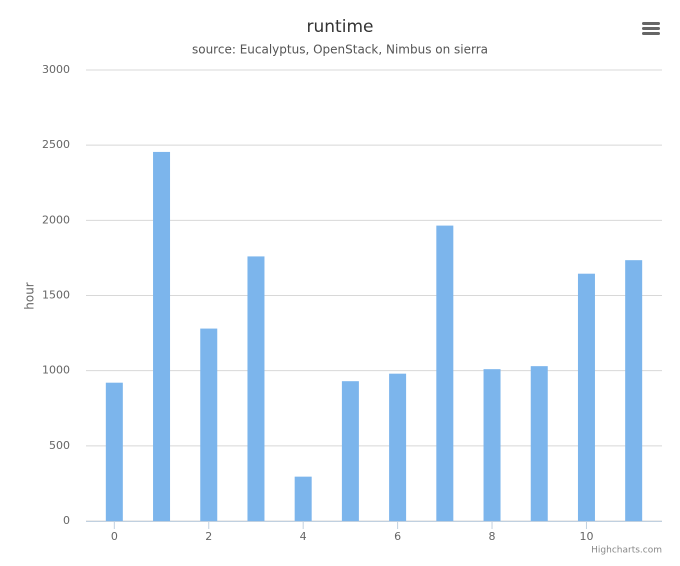 Image resolution: width=680 pixels, height=566 pixels. Describe the element at coordinates (208, 536) in the screenshot. I see `x-tick-label: 2` at that location.